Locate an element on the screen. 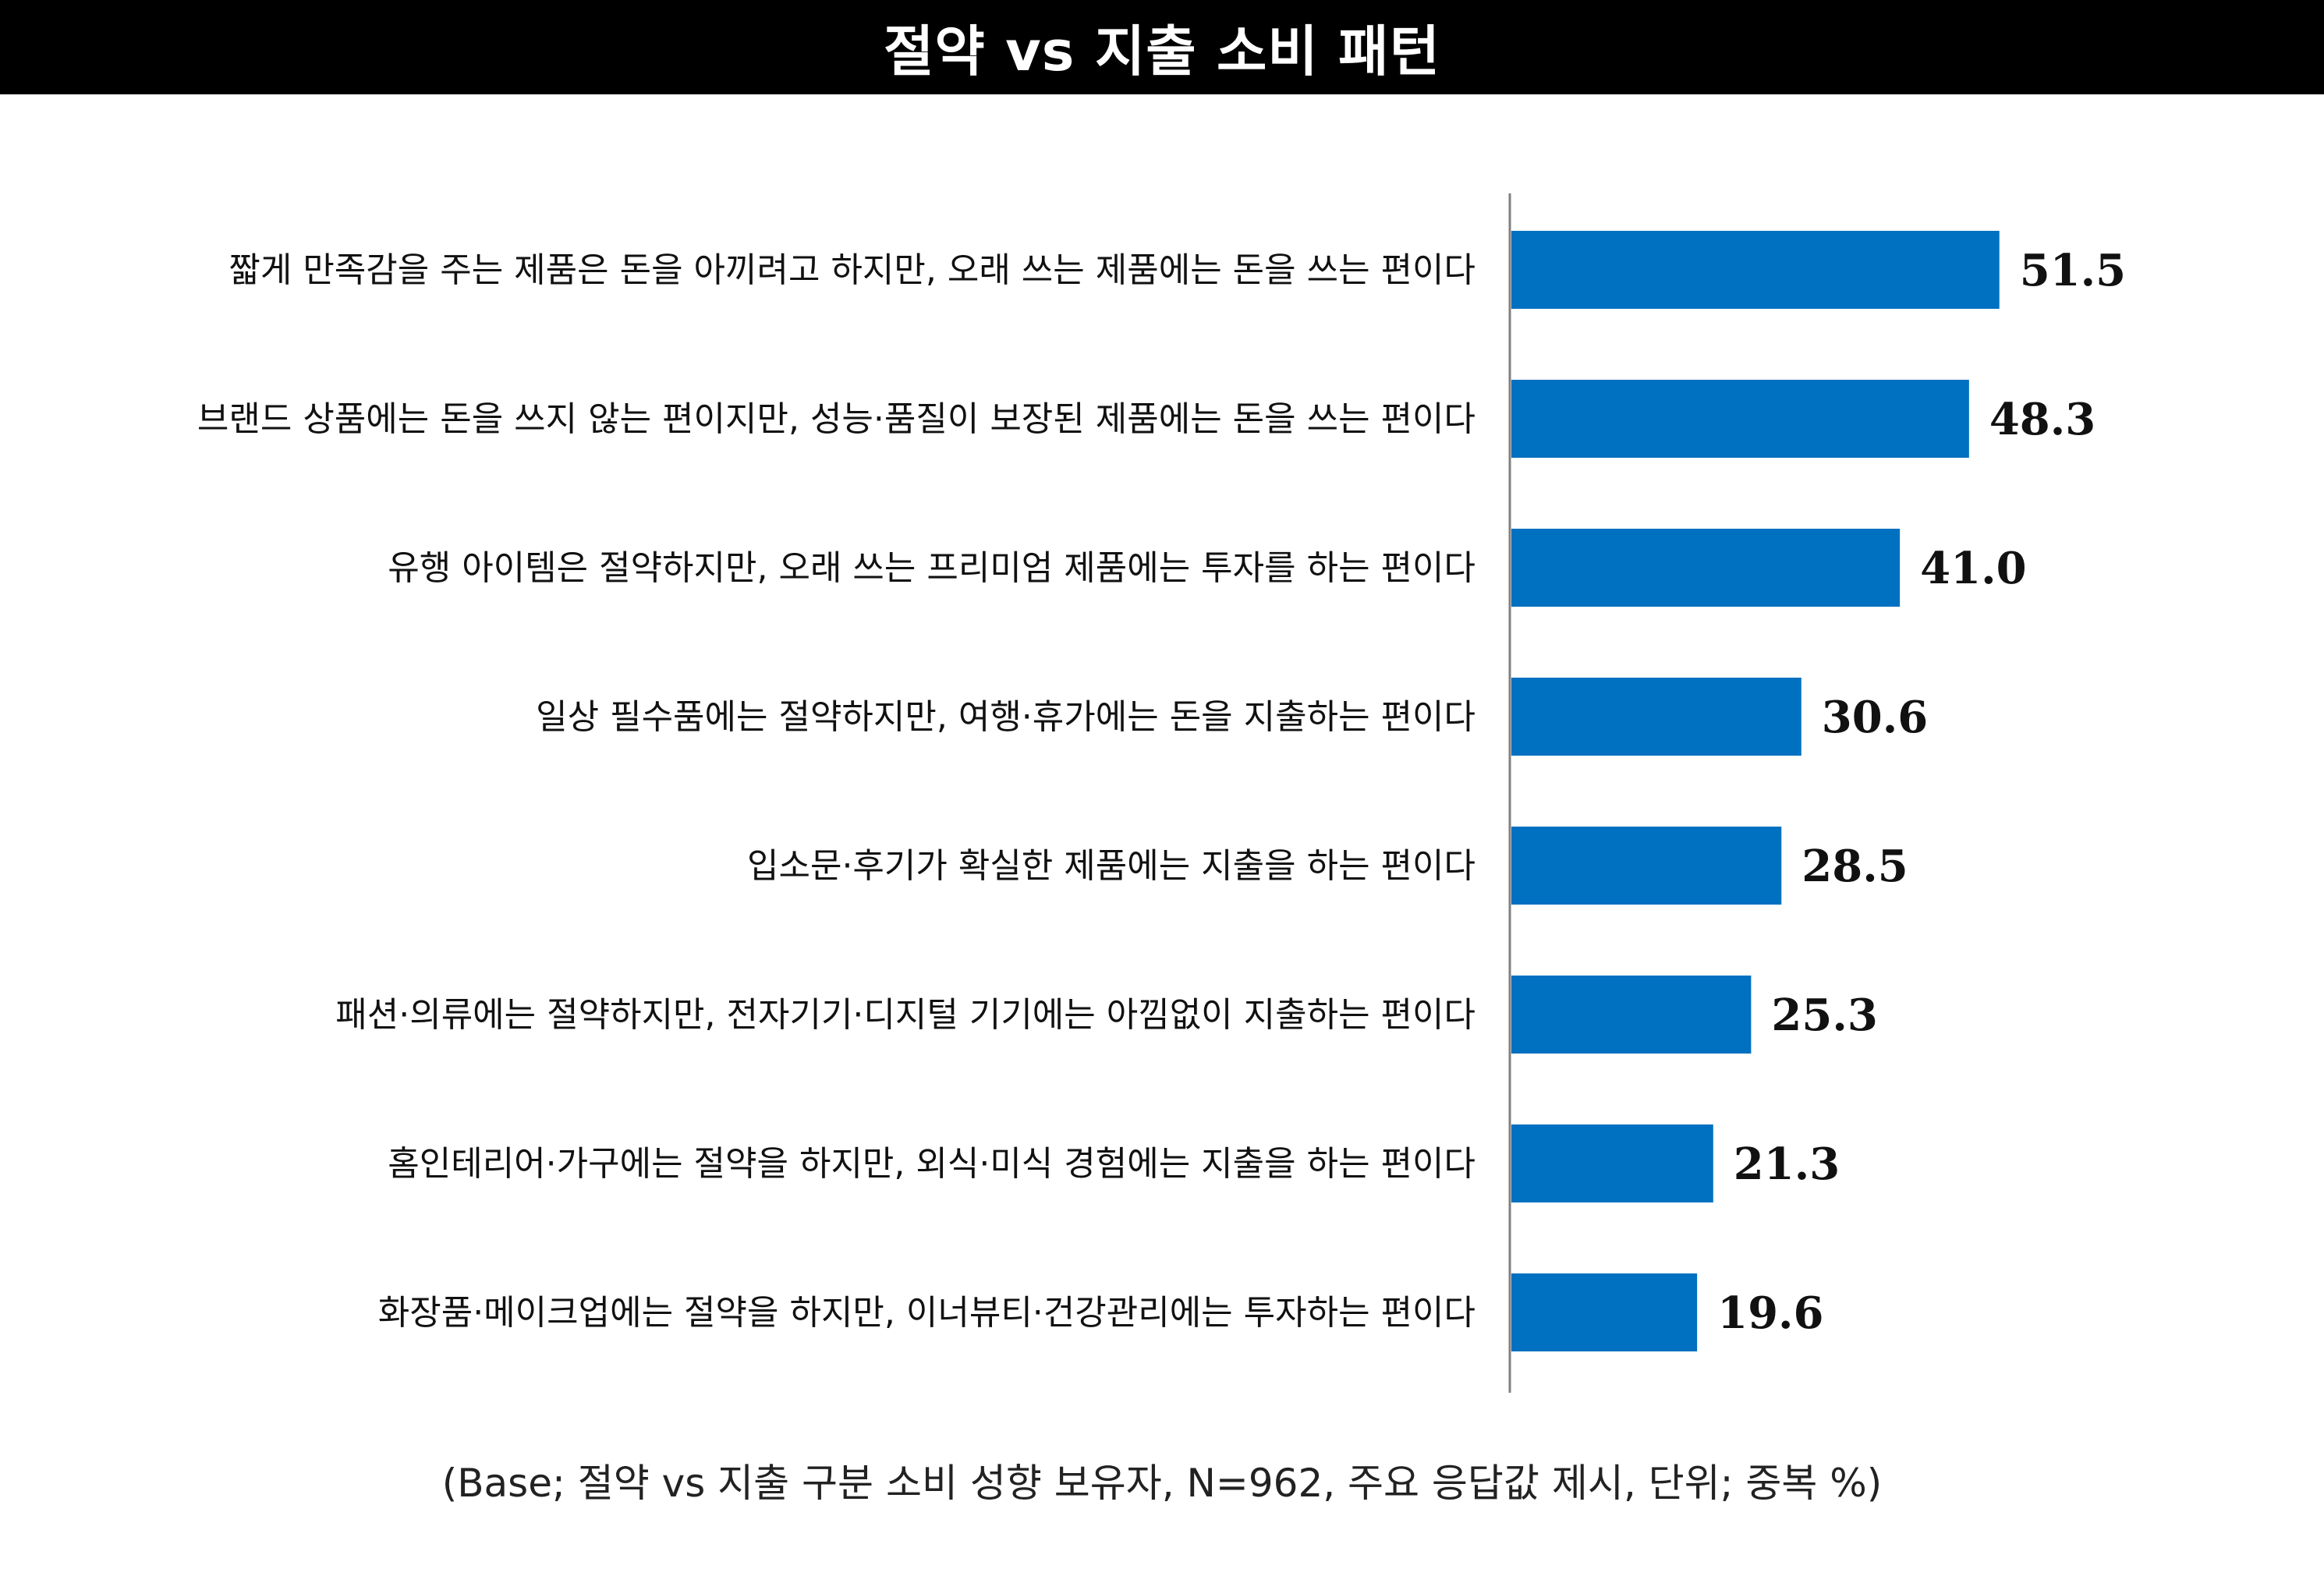 The image size is (2324, 1576). value-label-1: 51.5 is located at coordinates (2073, 270).